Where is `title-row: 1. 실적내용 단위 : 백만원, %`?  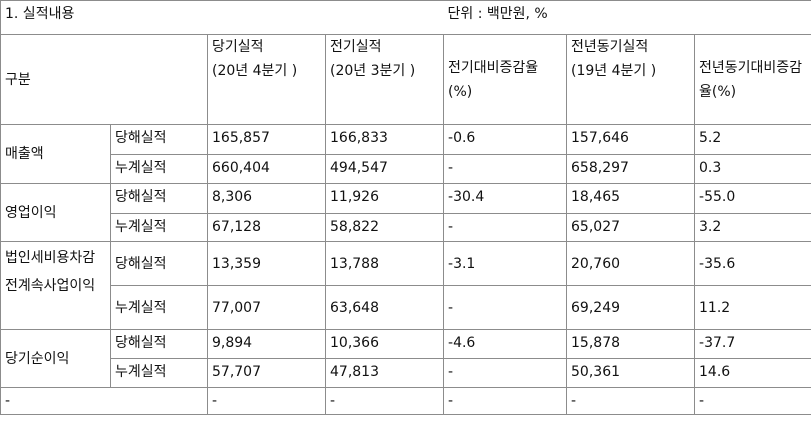 title-row: 1. 실적내용 단위 : 백만원, % is located at coordinates (405, 17).